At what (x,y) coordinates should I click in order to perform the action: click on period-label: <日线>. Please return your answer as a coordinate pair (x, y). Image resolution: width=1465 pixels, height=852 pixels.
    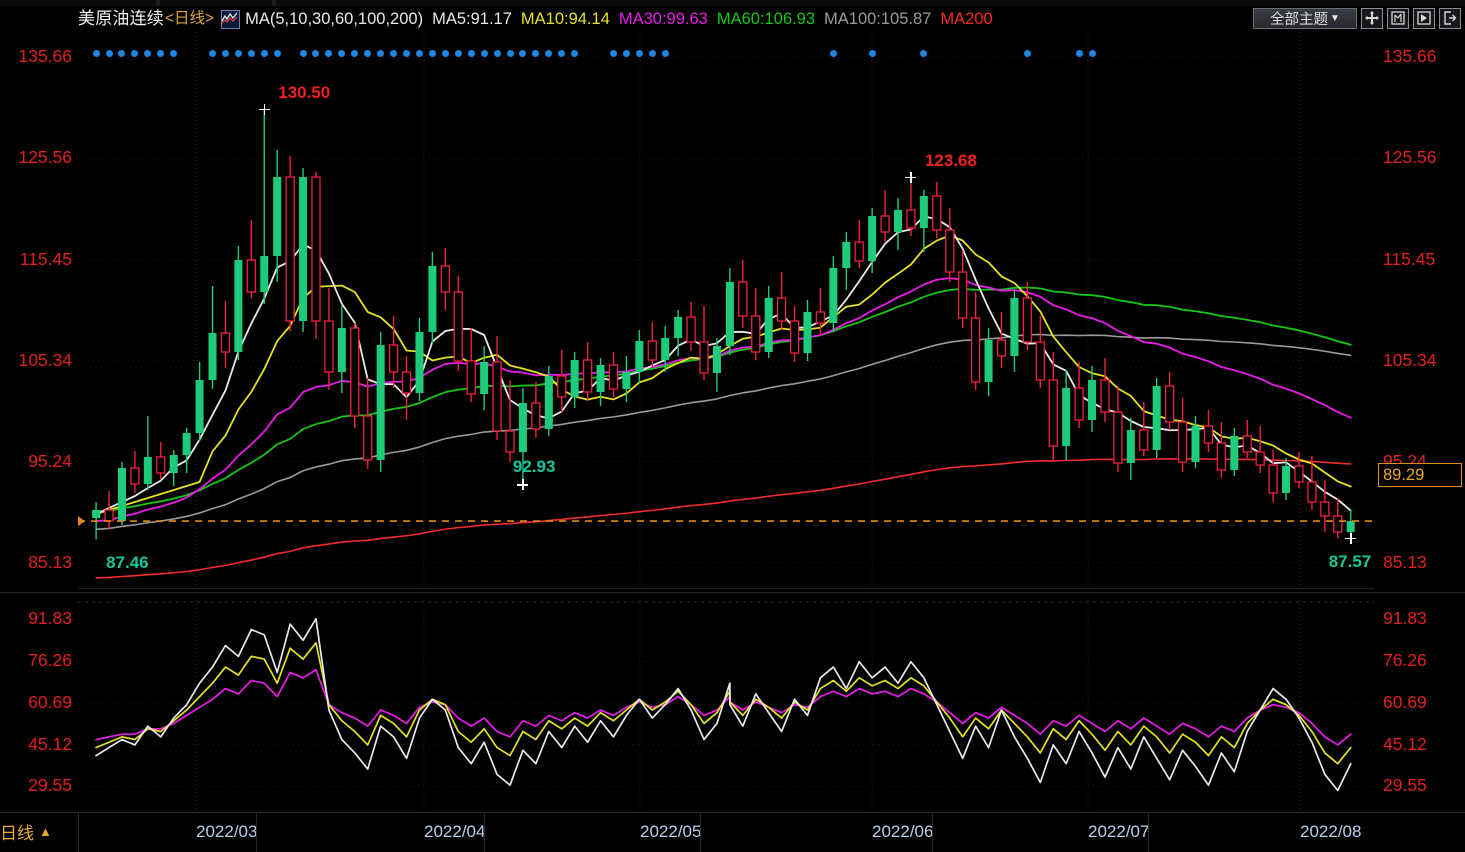
    Looking at the image, I should click on (190, 18).